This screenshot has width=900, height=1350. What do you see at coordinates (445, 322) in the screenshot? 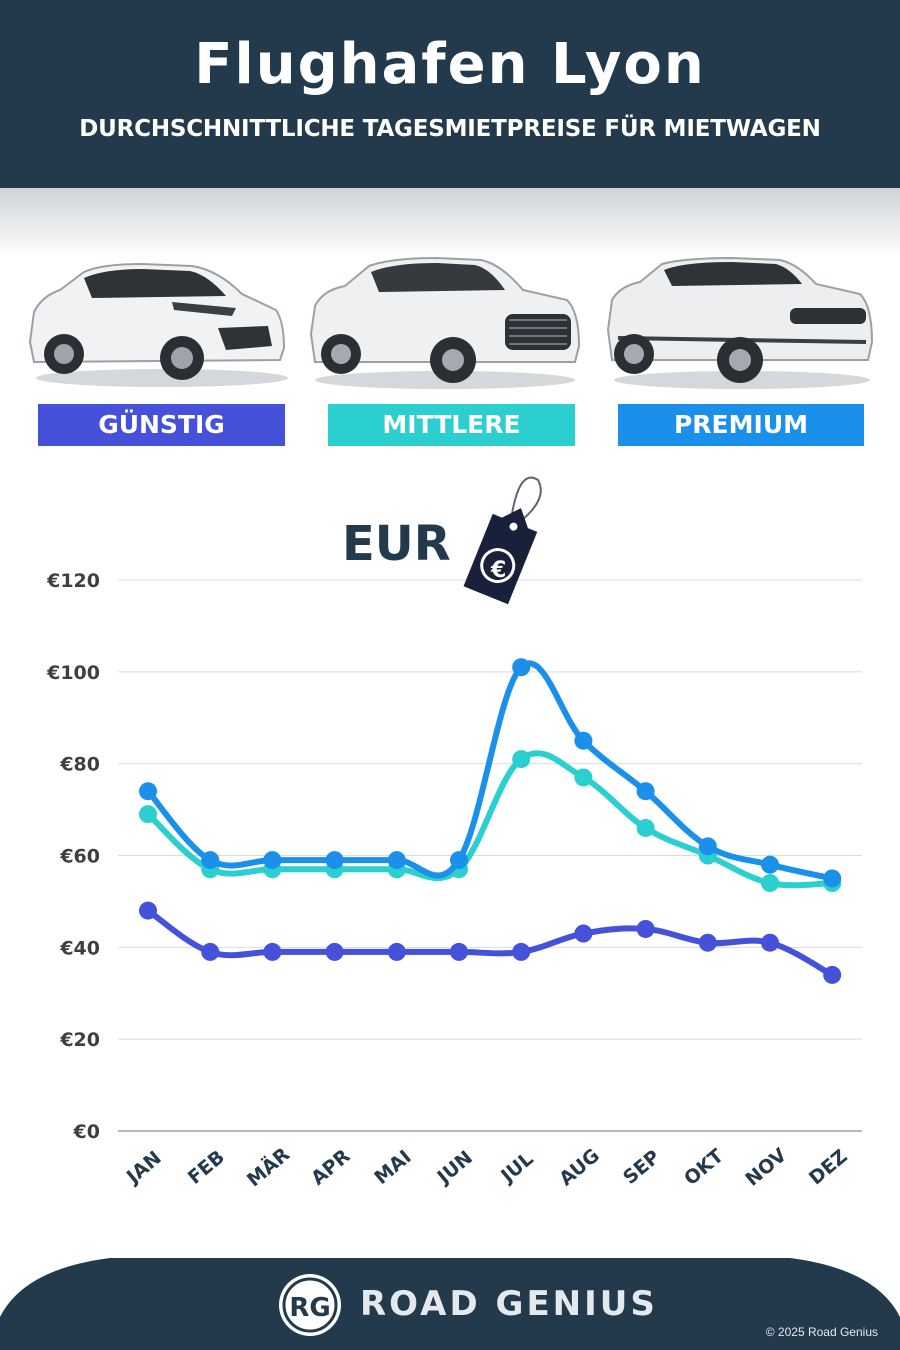
I see `midsize-suv-image` at bounding box center [445, 322].